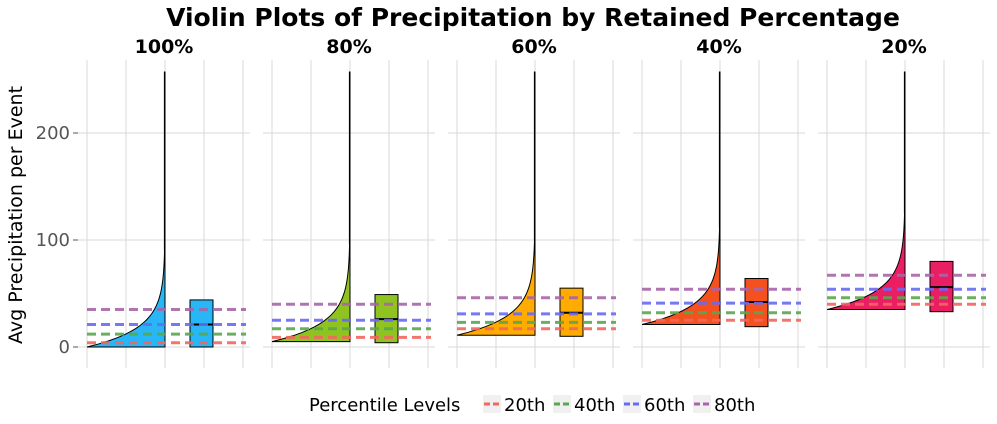  What do you see at coordinates (903, 47) in the screenshot?
I see `facet-label: 20%` at bounding box center [903, 47].